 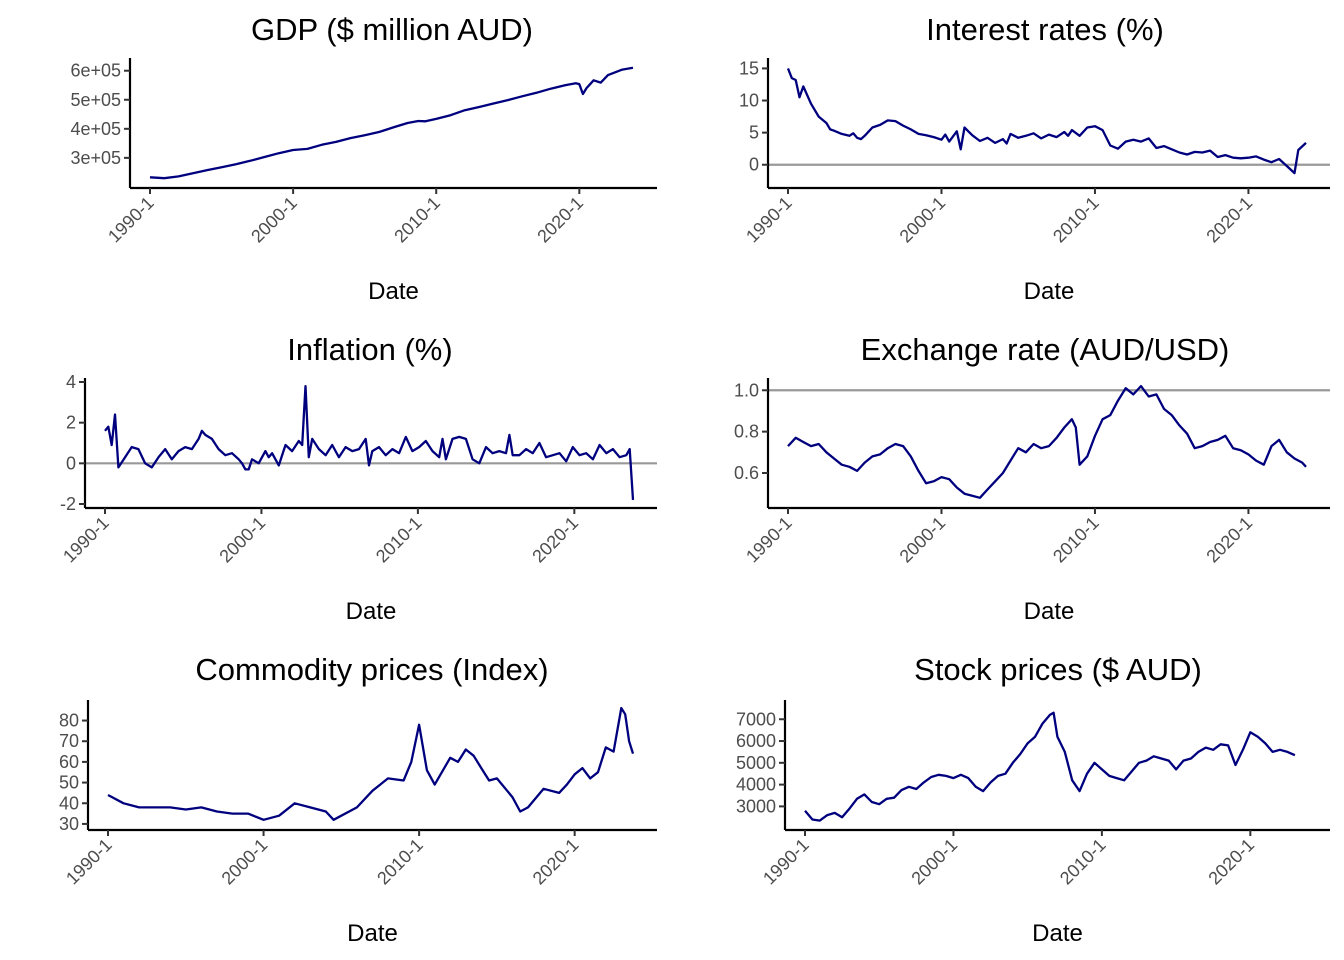 What do you see at coordinates (95, 129) in the screenshot?
I see `y-tick-label: 4e+05` at bounding box center [95, 129].